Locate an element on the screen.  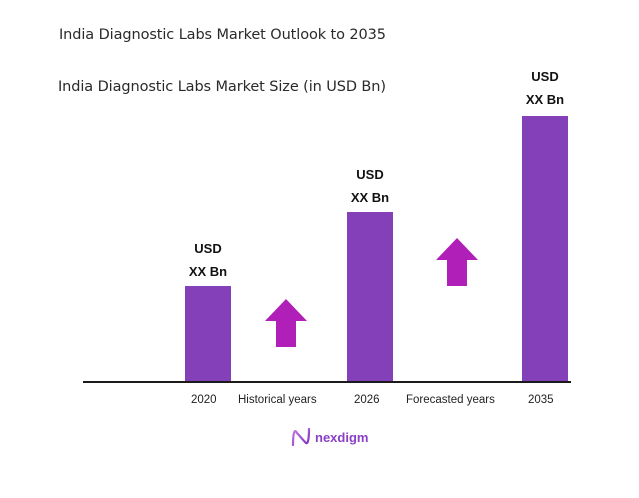
x-tick-2026: 2026 is located at coordinates (367, 400).